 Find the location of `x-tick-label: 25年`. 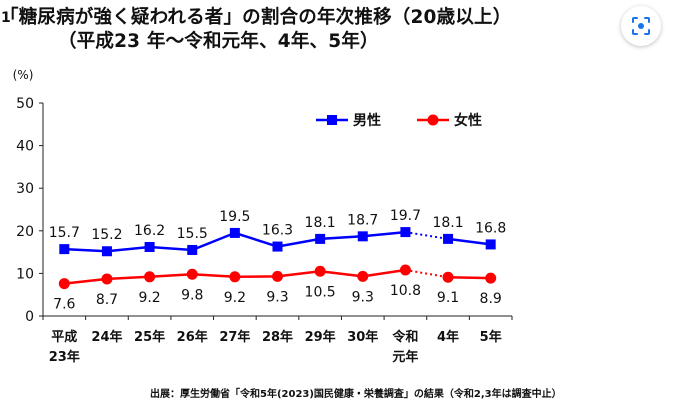

x-tick-label: 25年 is located at coordinates (149, 337).